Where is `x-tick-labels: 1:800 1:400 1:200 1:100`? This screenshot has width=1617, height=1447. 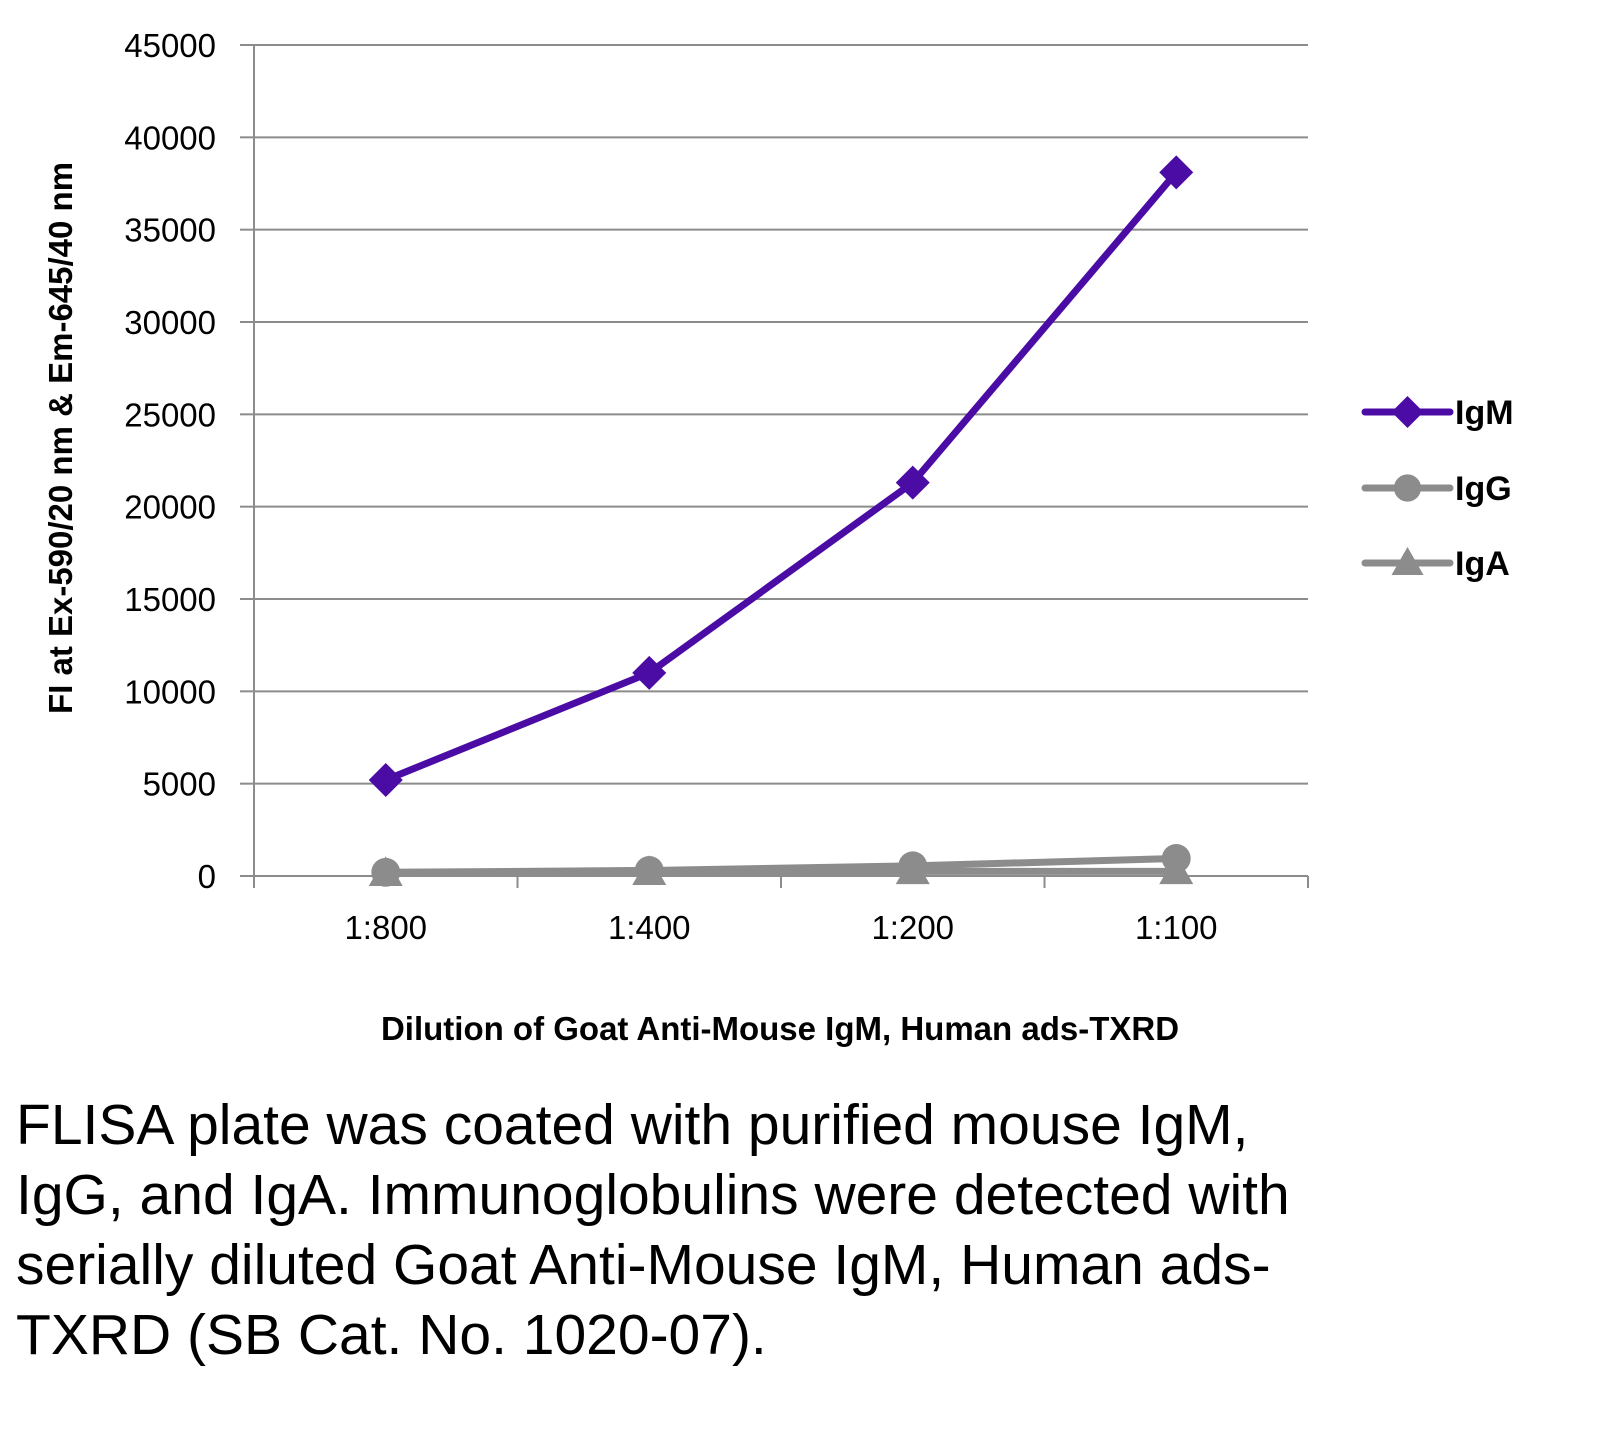 x-tick-labels: 1:800 1:400 1:200 1:100 is located at coordinates (780, 927).